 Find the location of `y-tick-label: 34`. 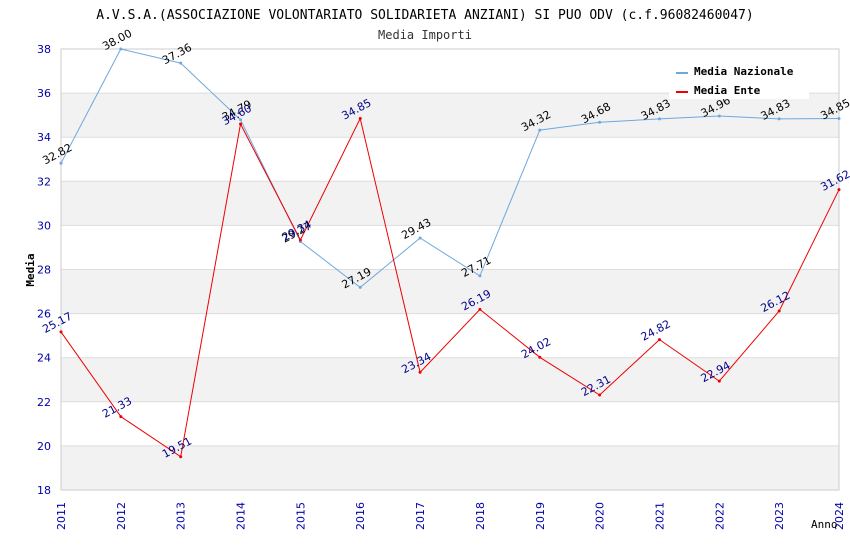

y-tick-label: 34 is located at coordinates (44, 137).